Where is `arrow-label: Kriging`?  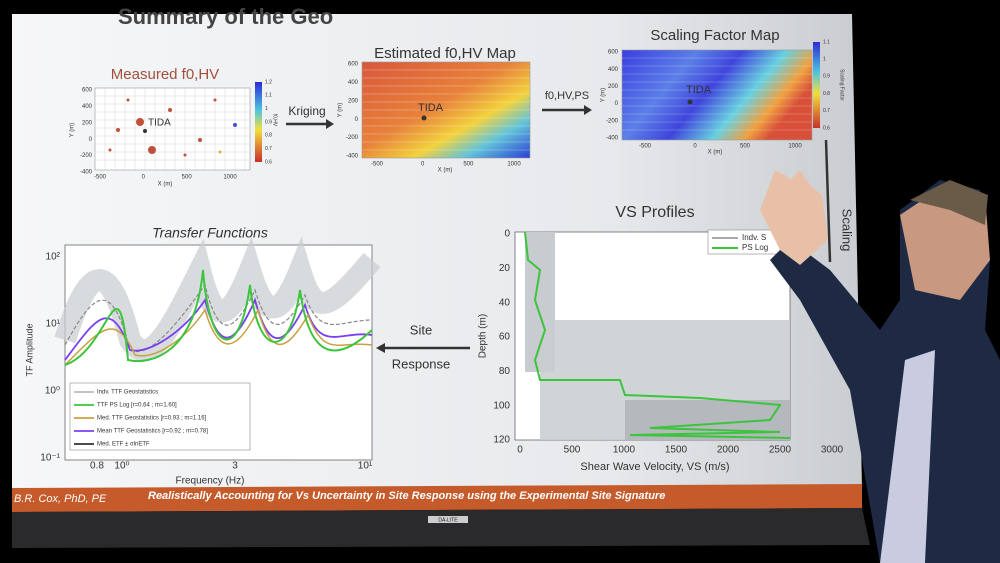 arrow-label: Kriging is located at coordinates (306, 111).